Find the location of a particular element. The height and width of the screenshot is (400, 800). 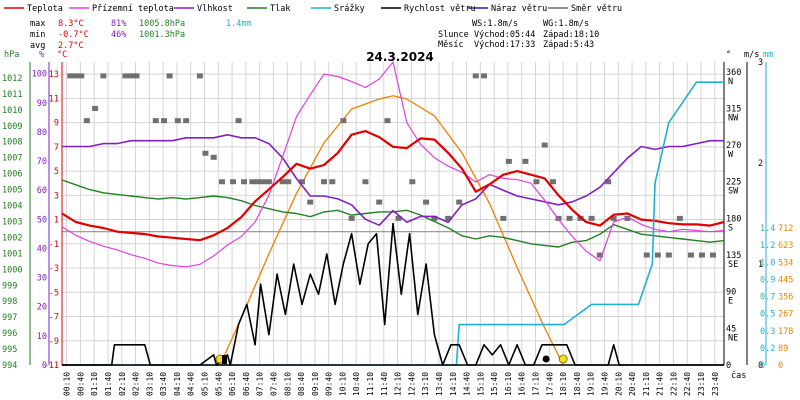

x-tick-label: 22:10 is located at coordinates (673, 384).